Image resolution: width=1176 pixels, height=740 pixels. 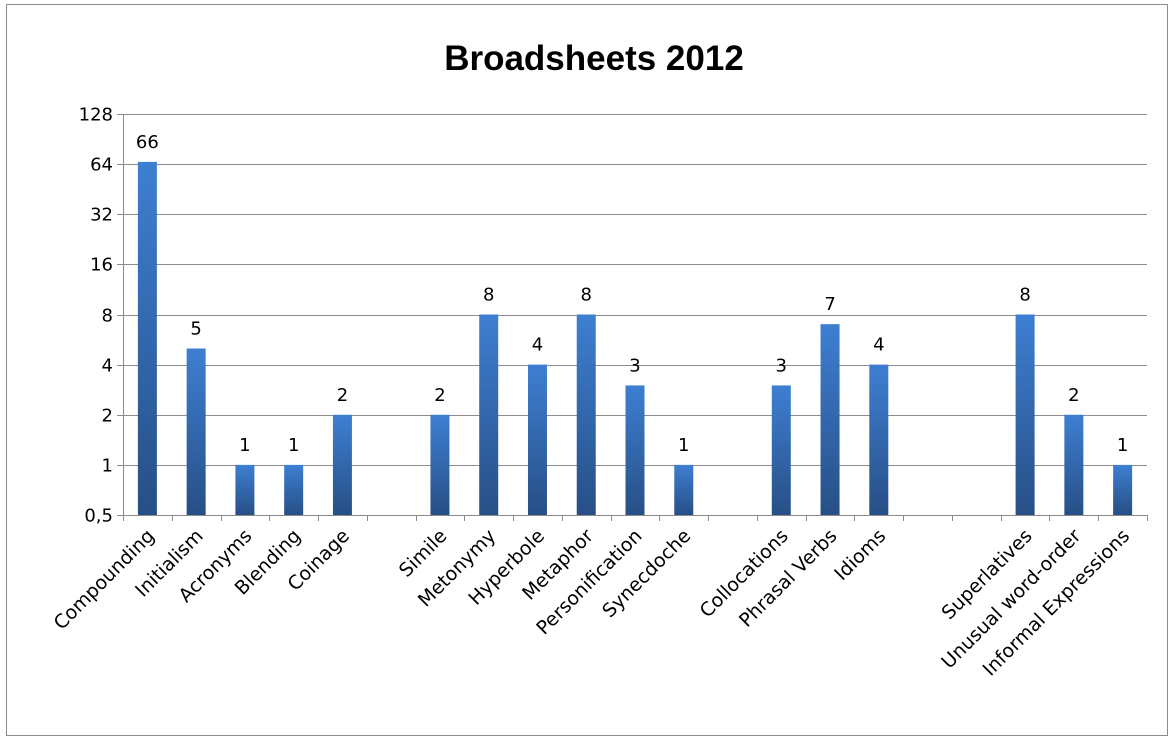 What do you see at coordinates (107, 466) in the screenshot?
I see `y-tick-label: 1` at bounding box center [107, 466].